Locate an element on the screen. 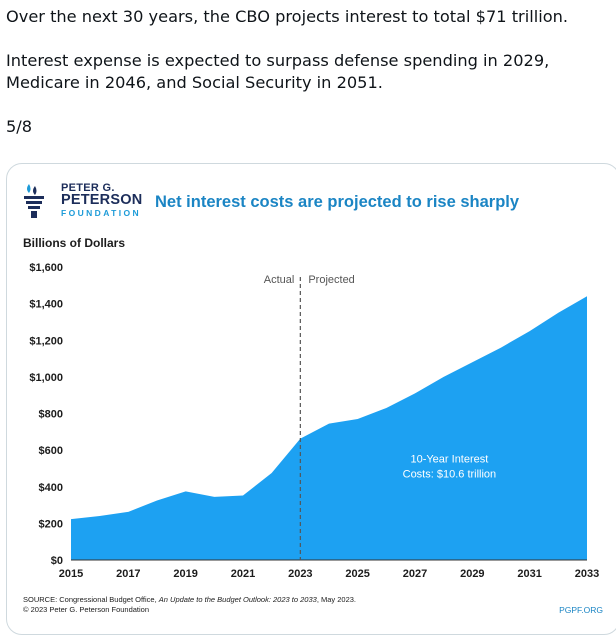 This screenshot has height=635, width=616. annotation-line1: 10-Year Interest is located at coordinates (449, 459).